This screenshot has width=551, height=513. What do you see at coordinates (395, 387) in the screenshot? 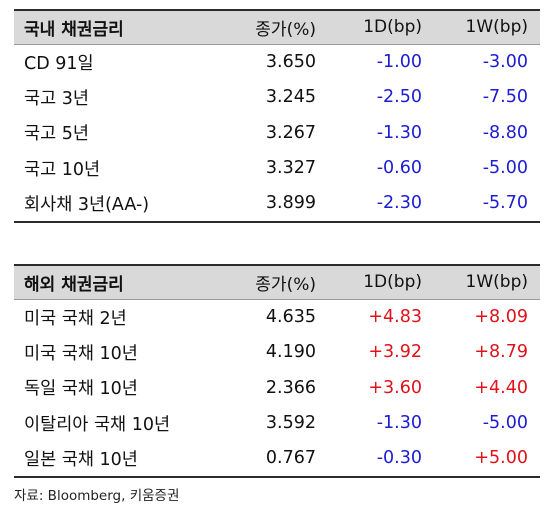
I see `change-1d-cell: +3.60` at bounding box center [395, 387].